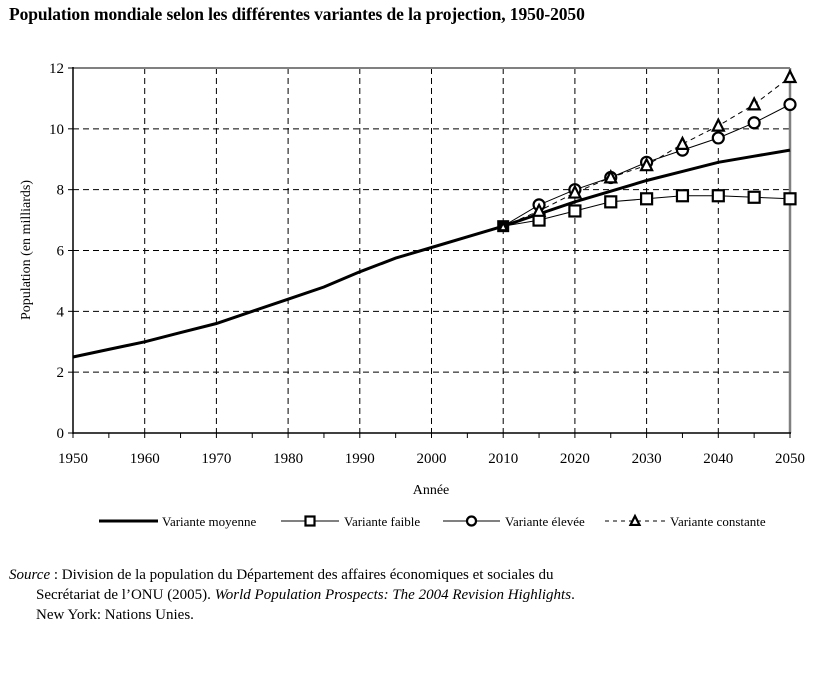  I want to click on y-tick-label: 4, so click(61, 312).